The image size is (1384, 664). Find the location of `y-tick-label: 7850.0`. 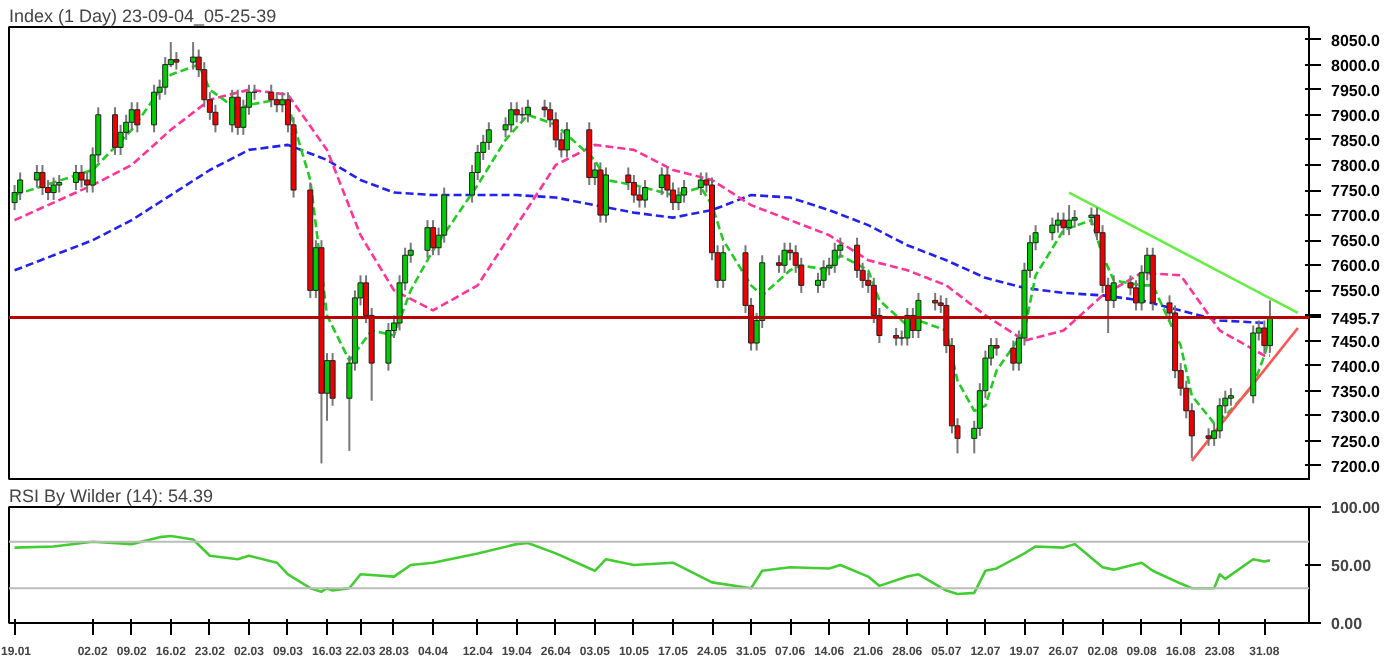

y-tick-label: 7850.0 is located at coordinates (1356, 140).